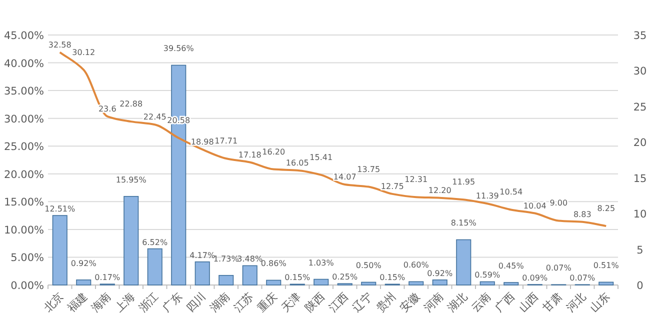 The width and height of the screenshot is (653, 332). Describe the element at coordinates (297, 163) in the screenshot. I see `data-label: 16.05` at that location.